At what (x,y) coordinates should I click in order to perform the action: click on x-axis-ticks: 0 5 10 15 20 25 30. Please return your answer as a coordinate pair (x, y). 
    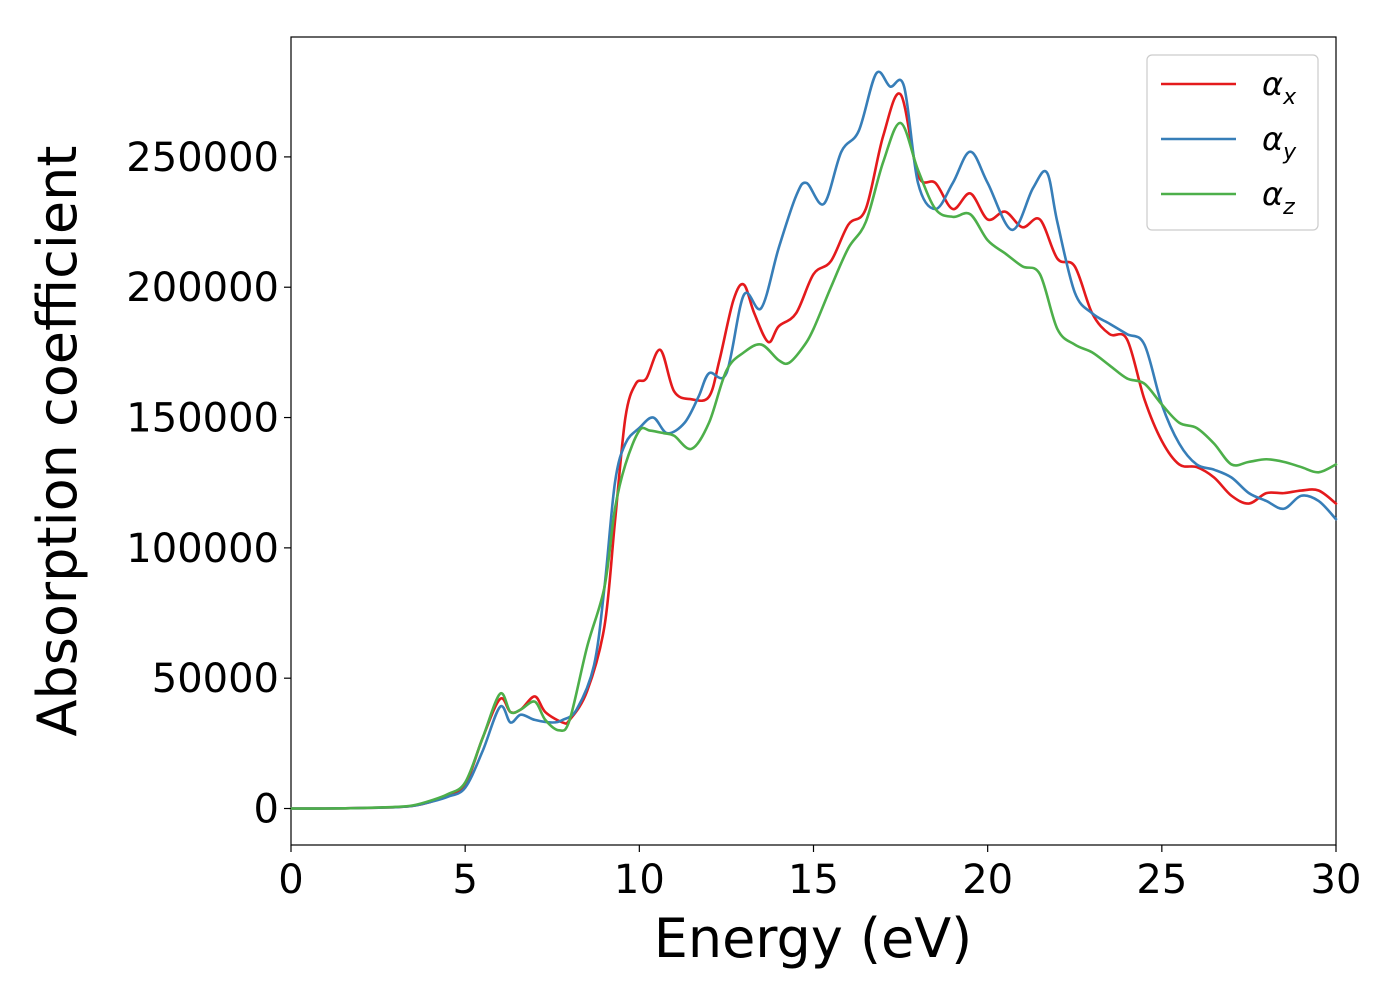
    Looking at the image, I should click on (819, 874).